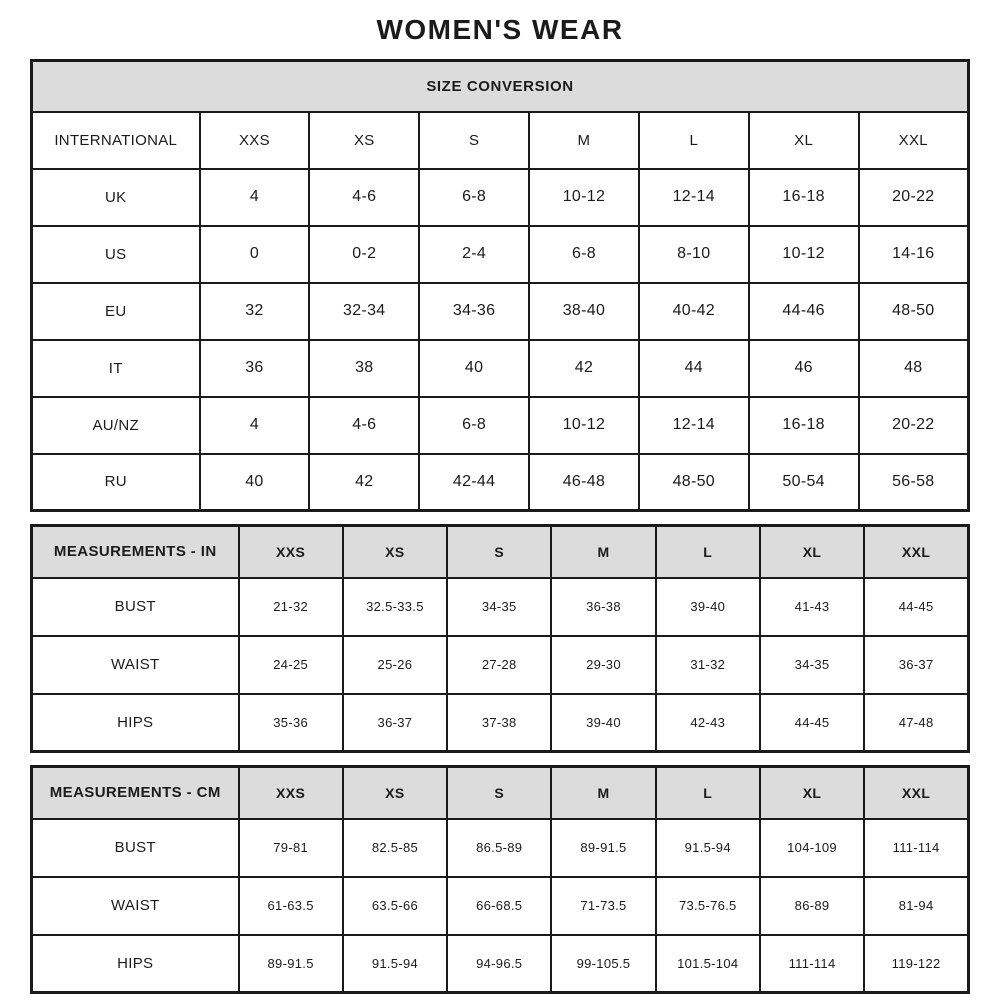  Describe the element at coordinates (603, 606) in the screenshot. I see `size-cell: 36-38` at that location.